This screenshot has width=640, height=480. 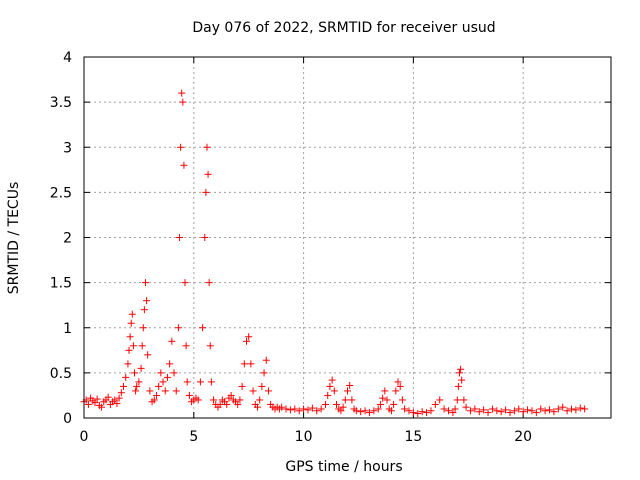 What do you see at coordinates (67, 148) in the screenshot?
I see `y-tick-label: 3` at bounding box center [67, 148].